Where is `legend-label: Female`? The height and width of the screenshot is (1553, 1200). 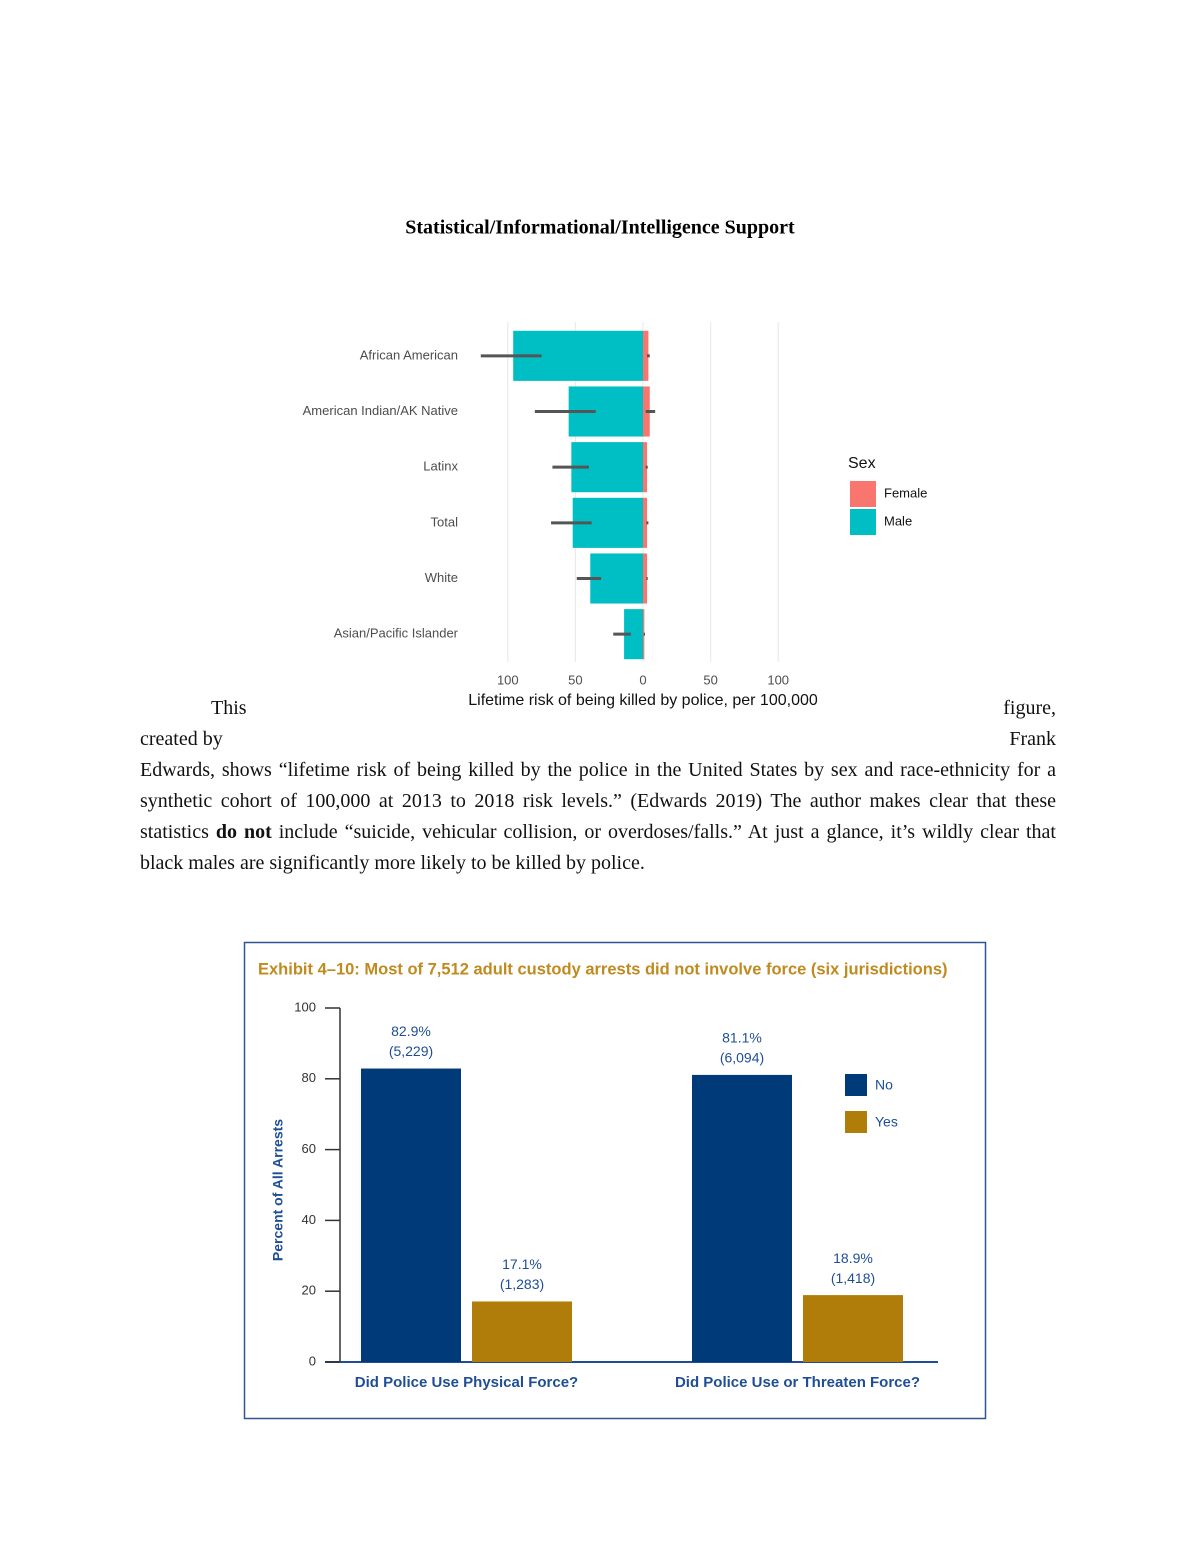
legend-label: Female is located at coordinates (905, 492).